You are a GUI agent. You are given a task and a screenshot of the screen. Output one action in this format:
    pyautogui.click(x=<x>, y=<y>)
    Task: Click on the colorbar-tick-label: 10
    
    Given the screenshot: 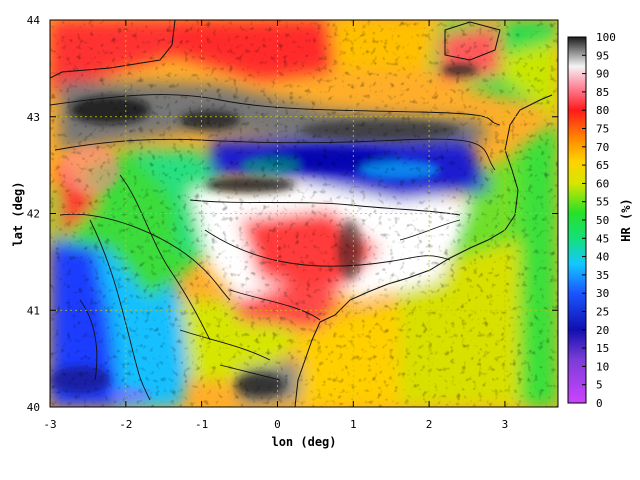 What is the action you would take?
    pyautogui.click(x=602, y=366)
    